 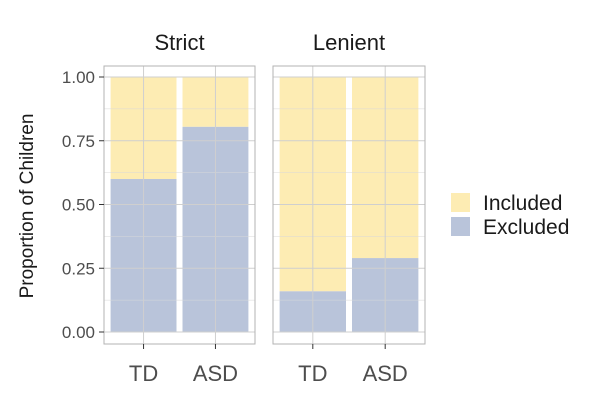 I want to click on legend-key-excluded, so click(x=460, y=226).